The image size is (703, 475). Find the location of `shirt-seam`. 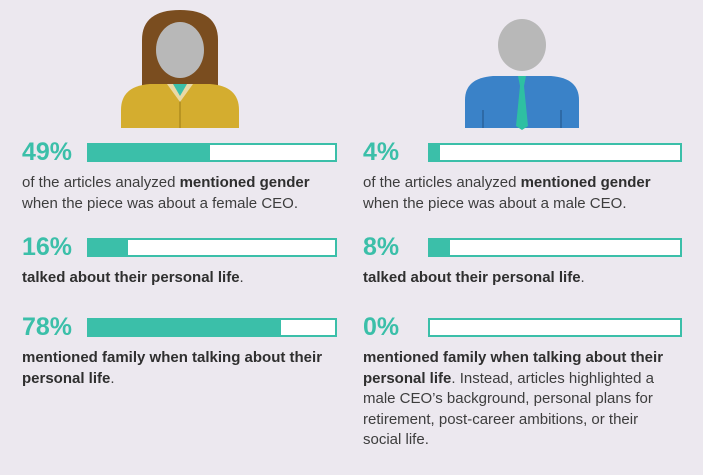

shirt-seam is located at coordinates (522, 119).